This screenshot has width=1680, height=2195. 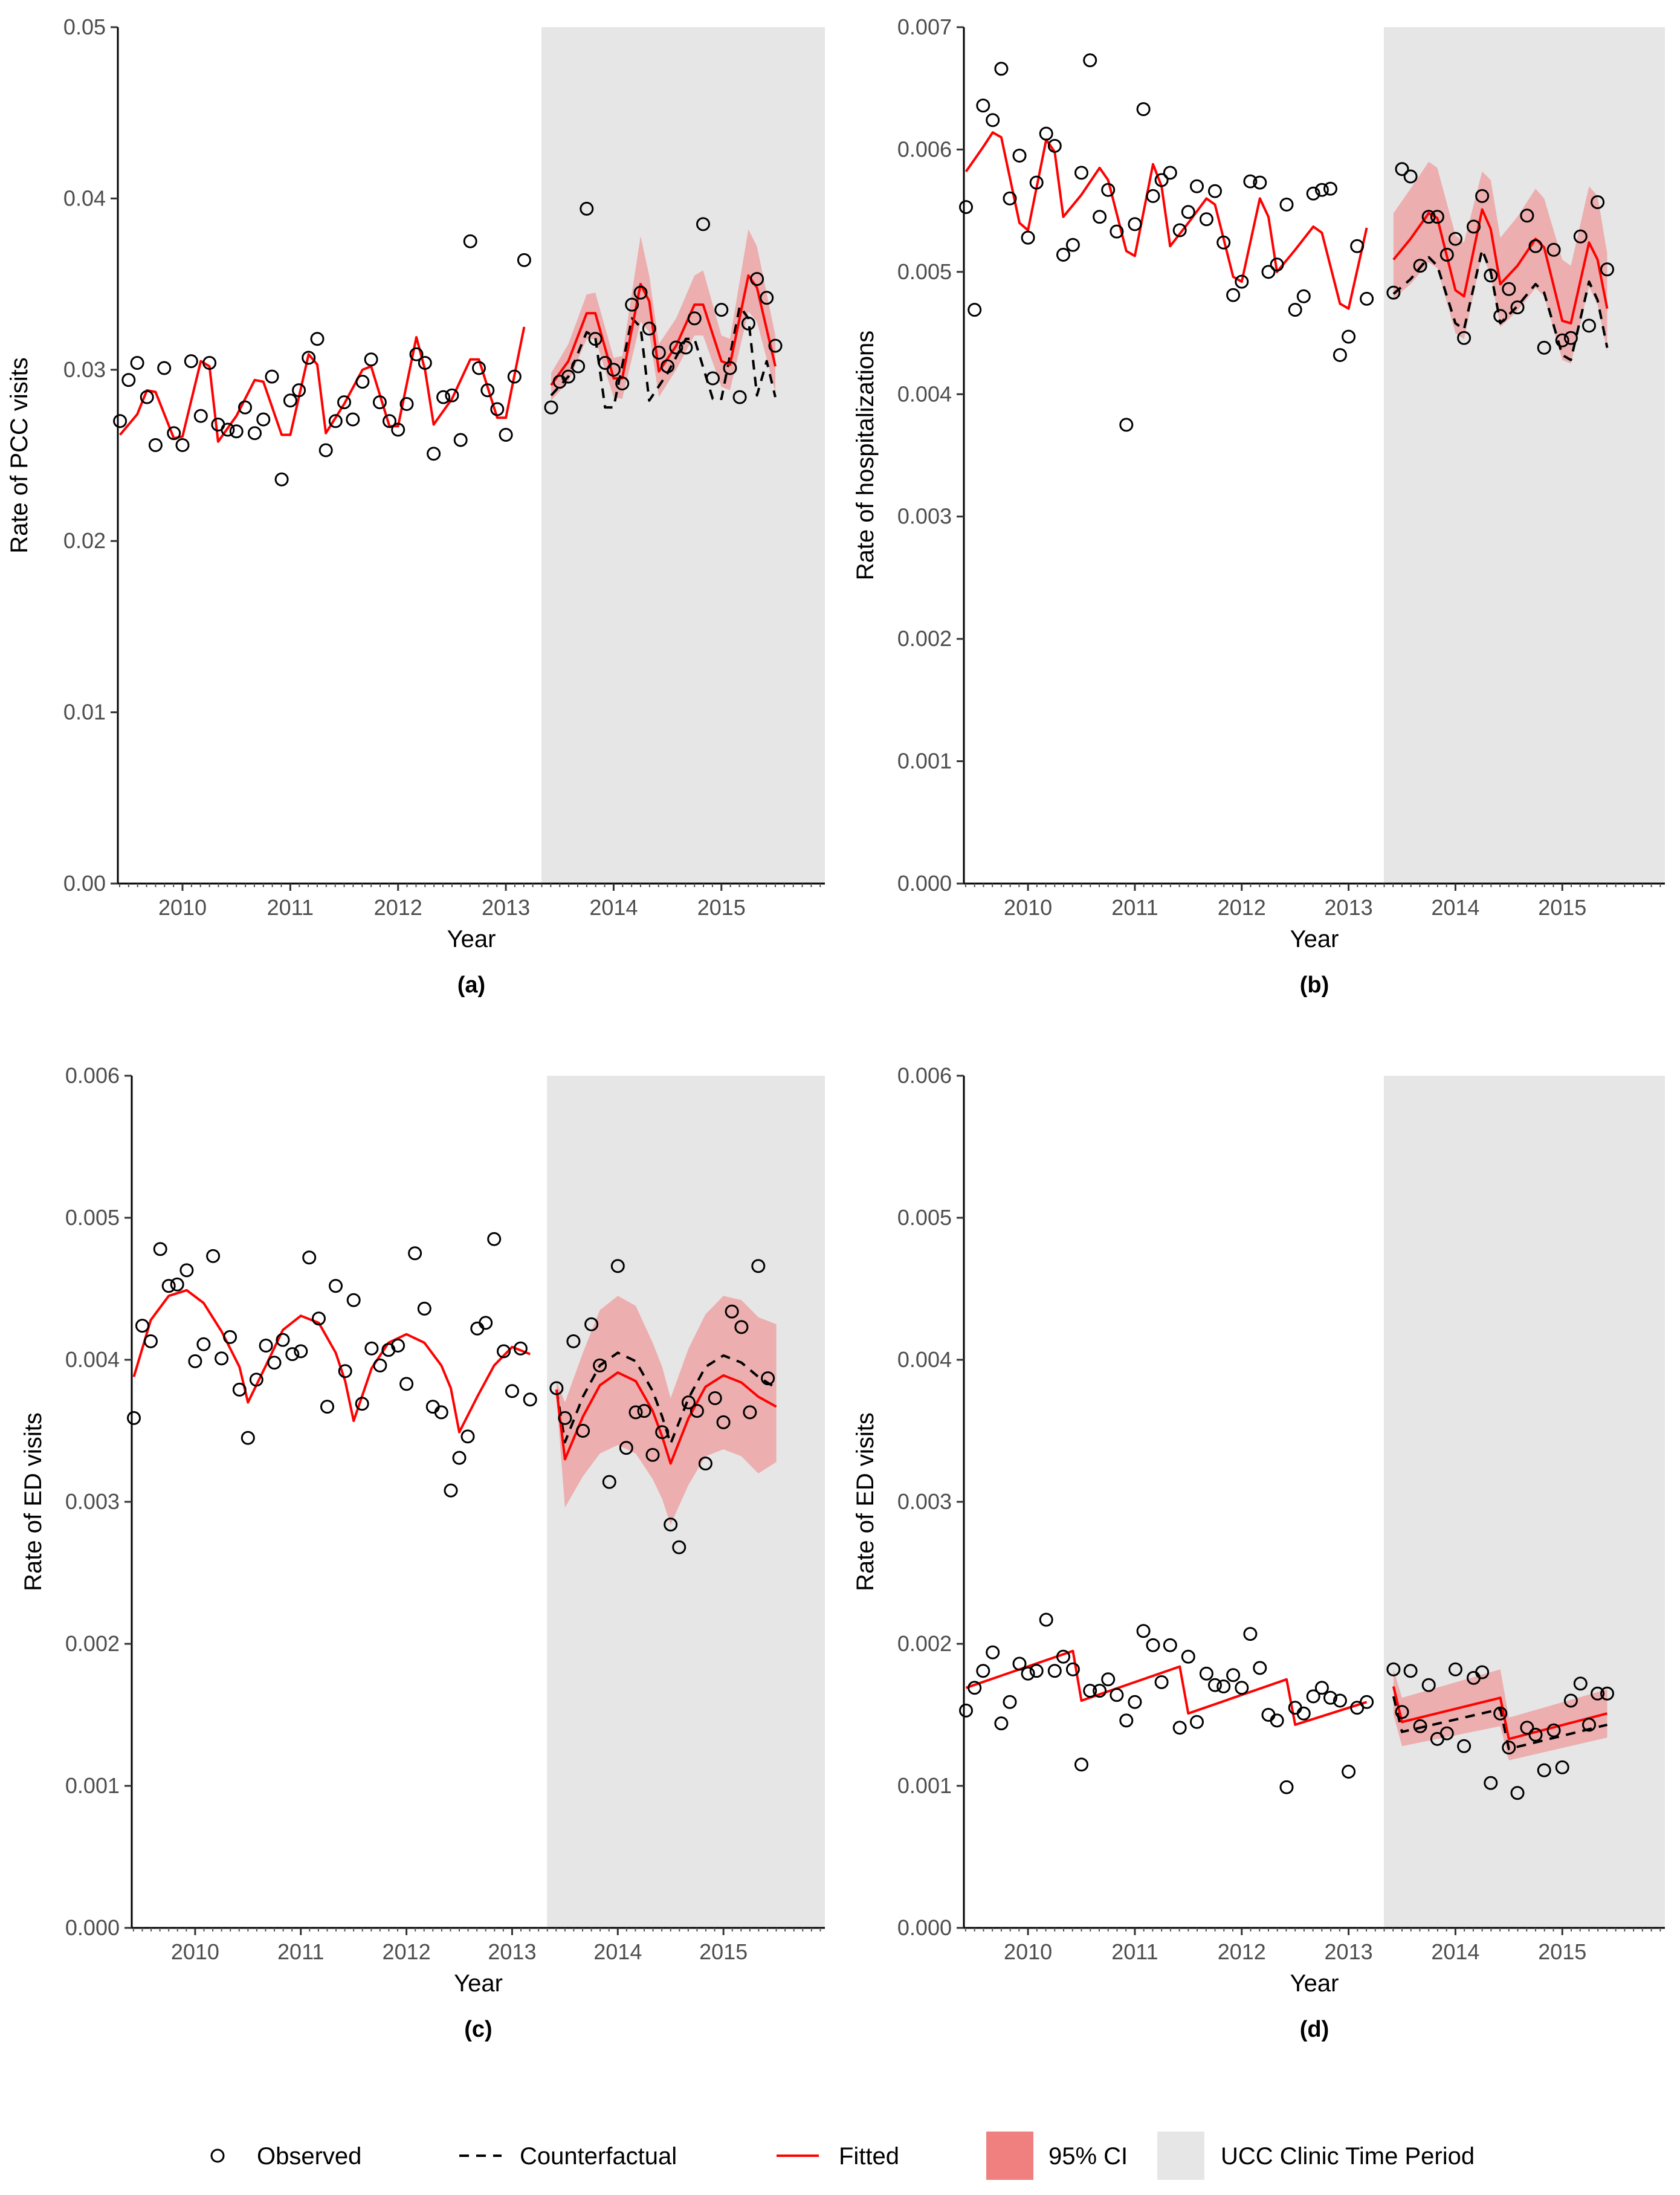 What do you see at coordinates (1166, 1687) in the screenshot?
I see `fitted-line-pre` at bounding box center [1166, 1687].